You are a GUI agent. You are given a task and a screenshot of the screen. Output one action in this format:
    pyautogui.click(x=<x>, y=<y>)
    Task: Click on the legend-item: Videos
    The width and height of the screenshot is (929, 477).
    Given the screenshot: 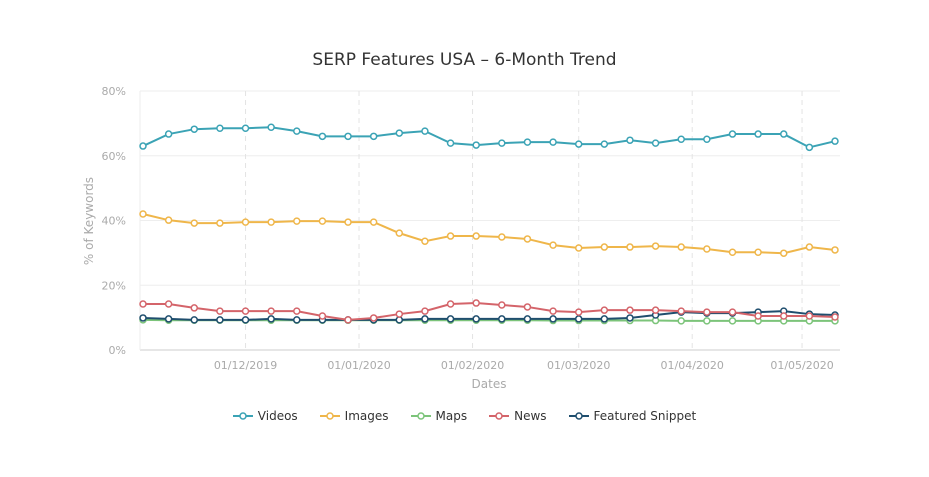 What is the action you would take?
    pyautogui.click(x=265, y=416)
    